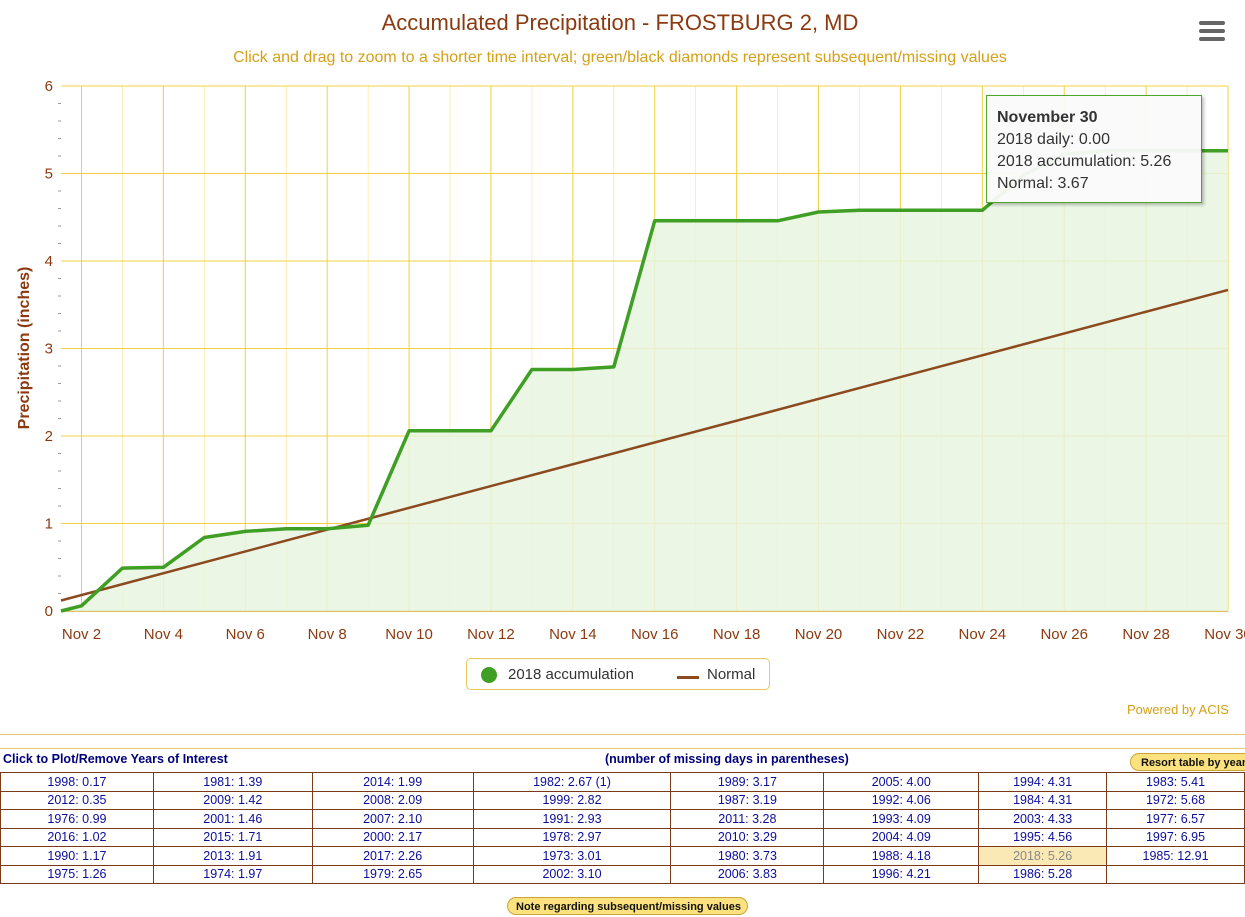 The height and width of the screenshot is (917, 1245). Describe the element at coordinates (1047, 117) in the screenshot. I see `tooltip-title: November 30` at that location.